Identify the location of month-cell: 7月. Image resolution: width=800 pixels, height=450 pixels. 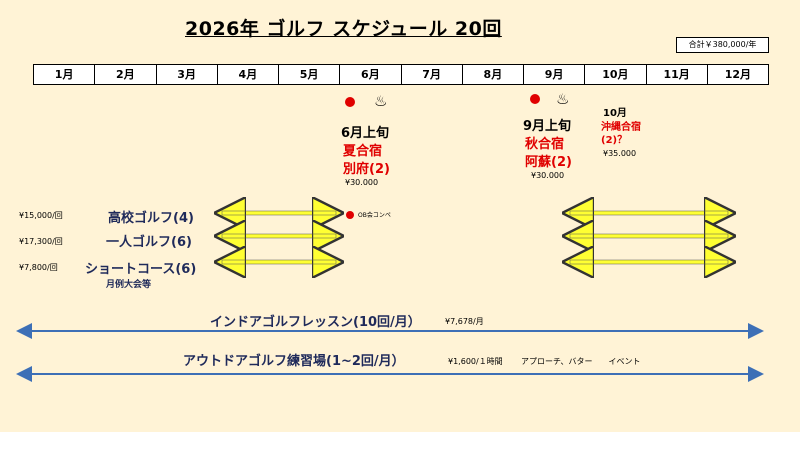
(431, 74).